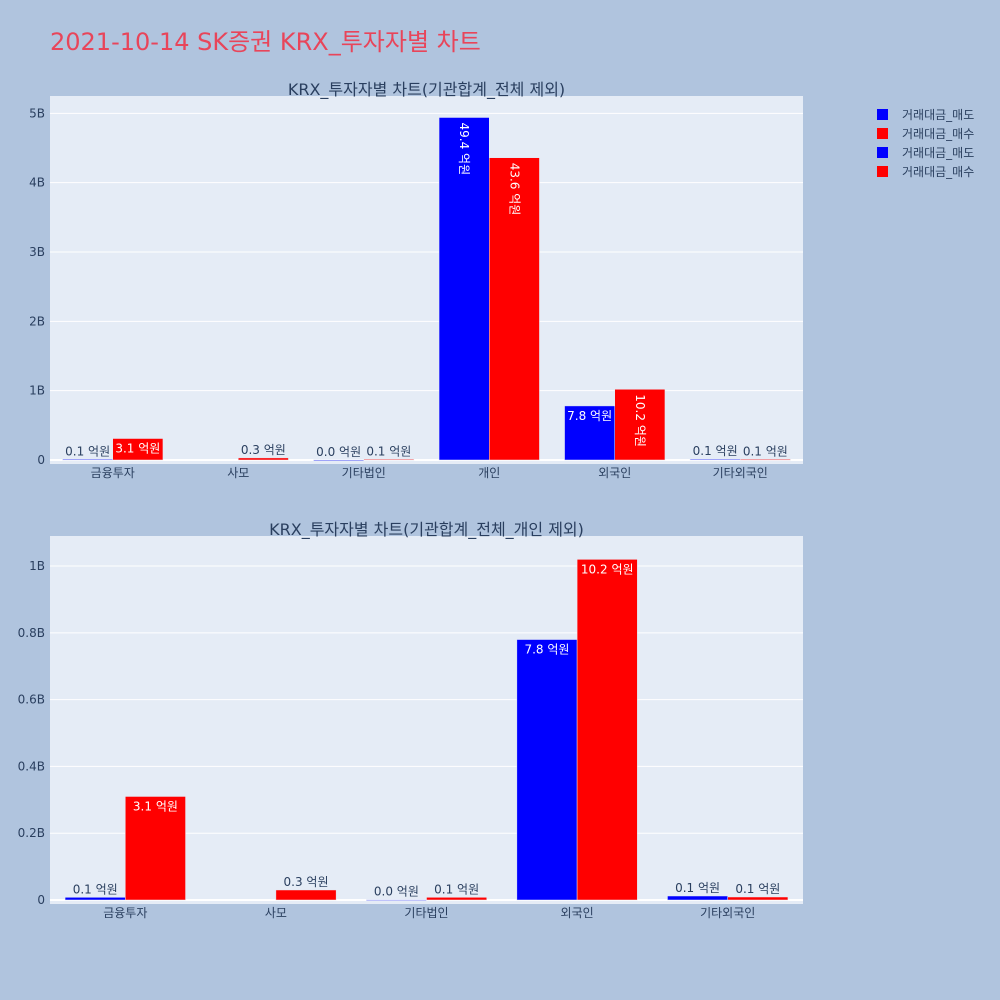 This screenshot has width=1000, height=1000. I want to click on y-tick-label: 2B, so click(37, 321).